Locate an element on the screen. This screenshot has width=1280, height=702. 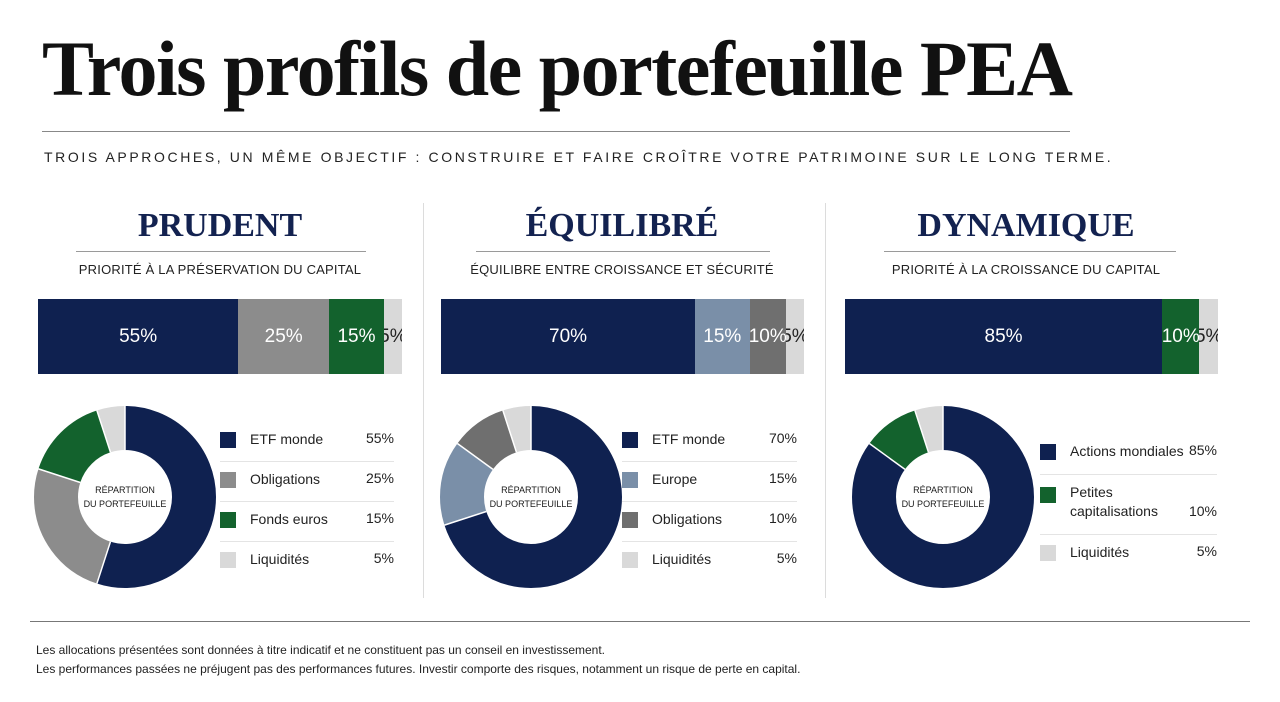
profile-description: PRIORITÉ À LA PRÉSERVATION DU CAPITAL is located at coordinates (220, 269).